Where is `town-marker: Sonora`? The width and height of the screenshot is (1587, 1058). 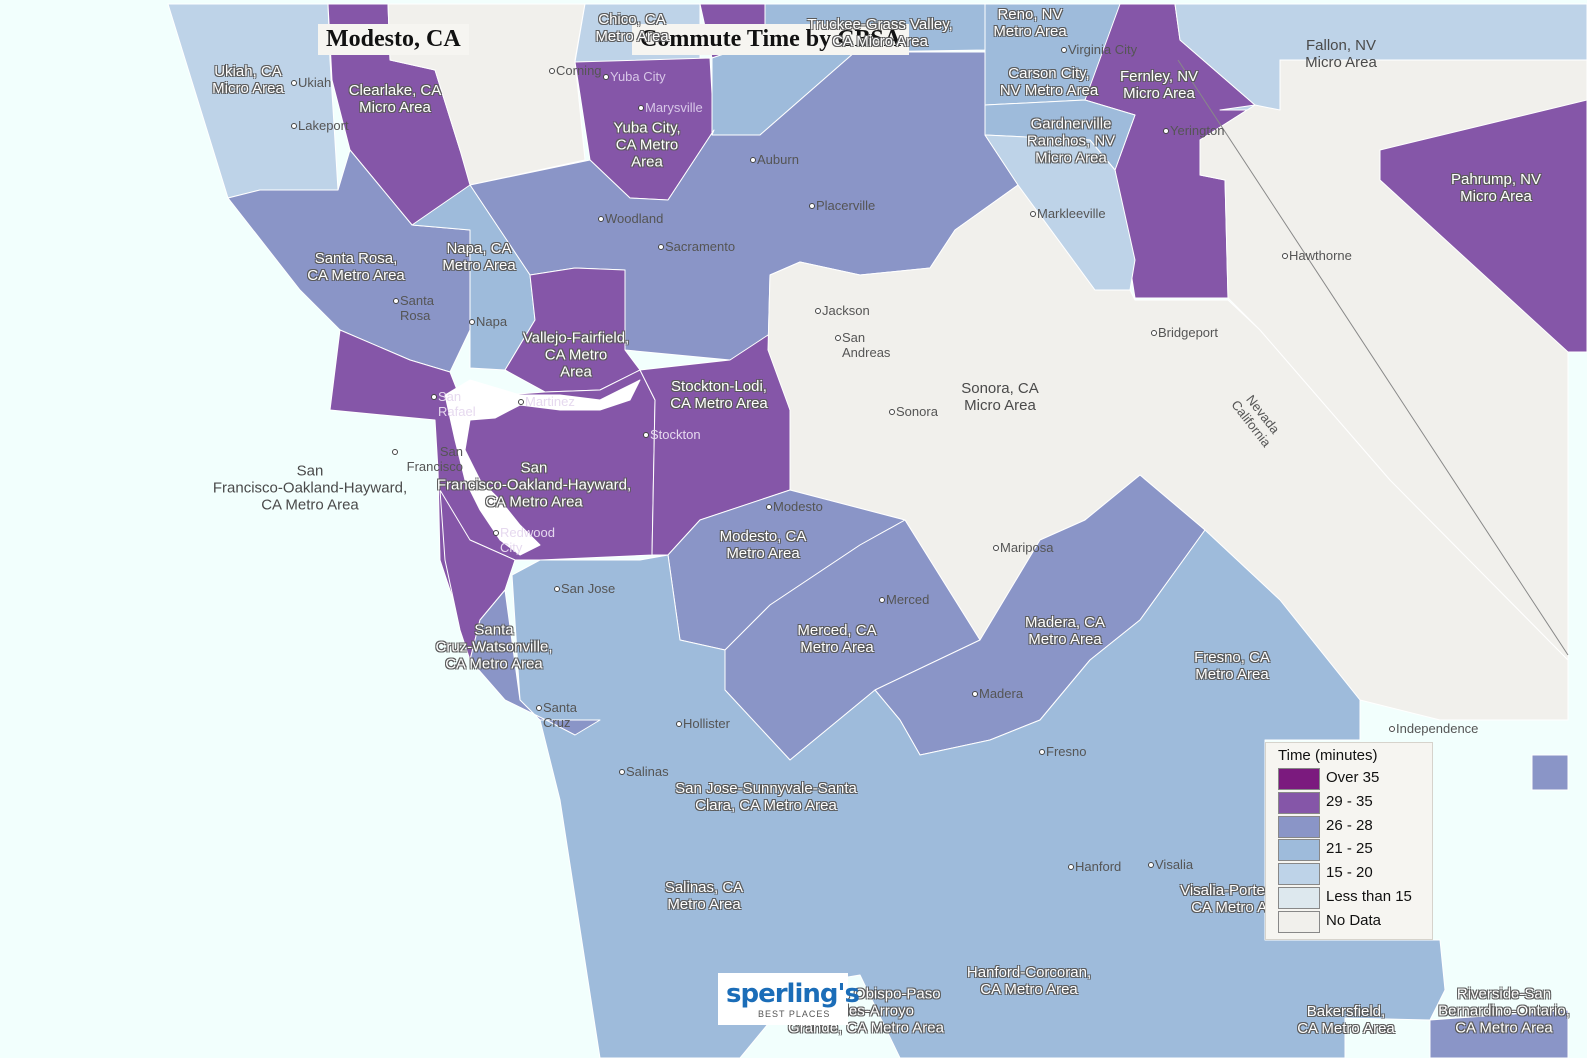
town-marker: Sonora is located at coordinates (913, 411).